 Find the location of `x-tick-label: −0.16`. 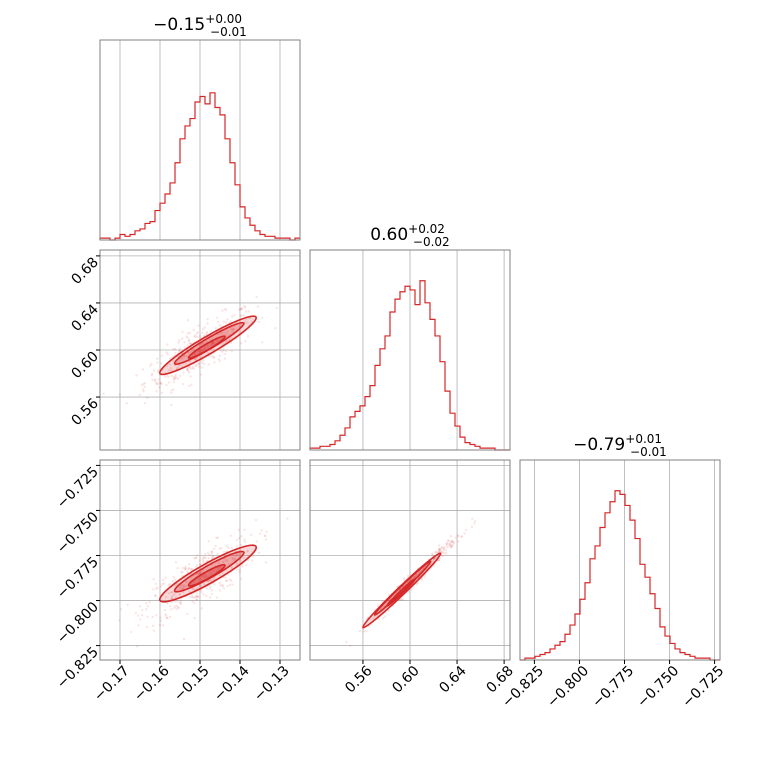

x-tick-label: −0.16 is located at coordinates (152, 684).